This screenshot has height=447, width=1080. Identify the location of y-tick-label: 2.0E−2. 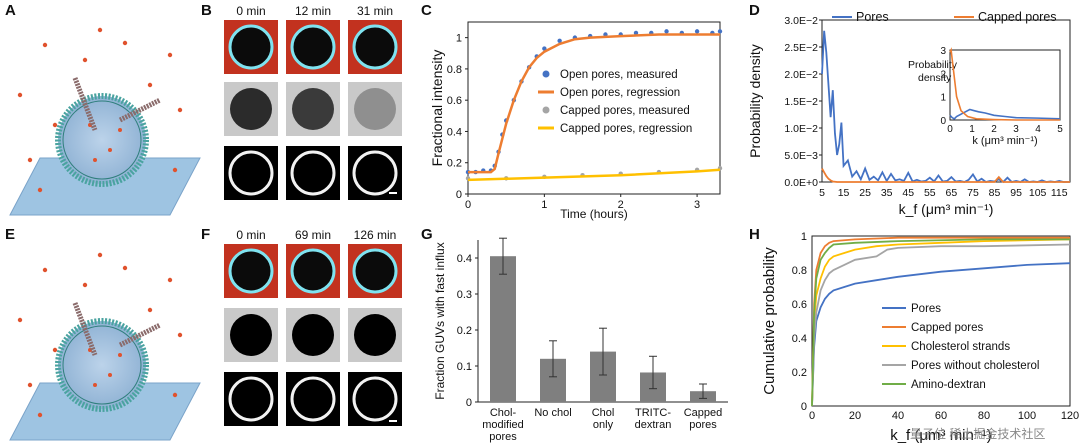
(801, 75).